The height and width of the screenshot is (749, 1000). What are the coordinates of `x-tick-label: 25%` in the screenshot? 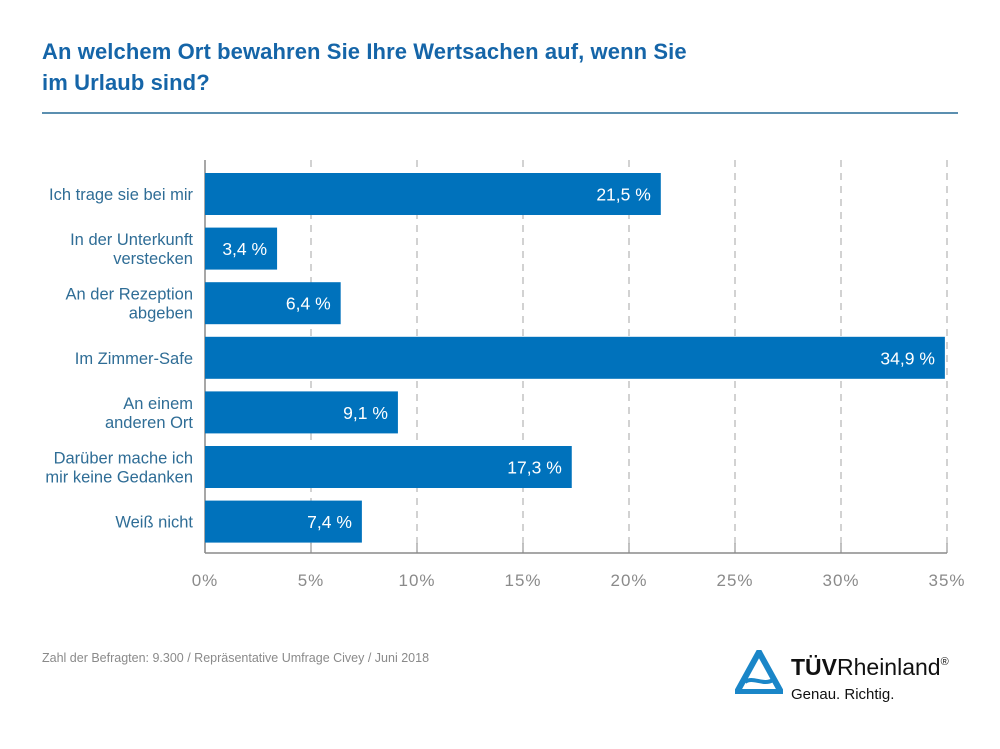 It's located at (734, 580).